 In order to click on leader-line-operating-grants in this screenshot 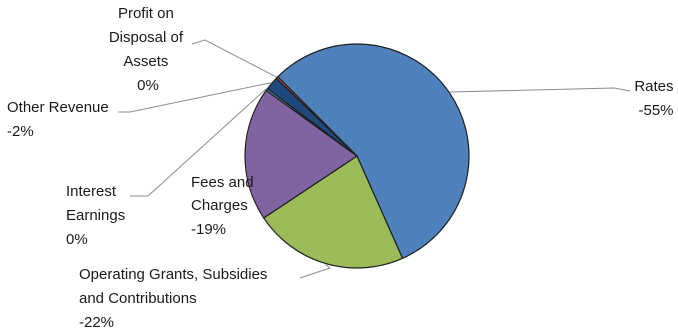, I will do `click(315, 271)`.